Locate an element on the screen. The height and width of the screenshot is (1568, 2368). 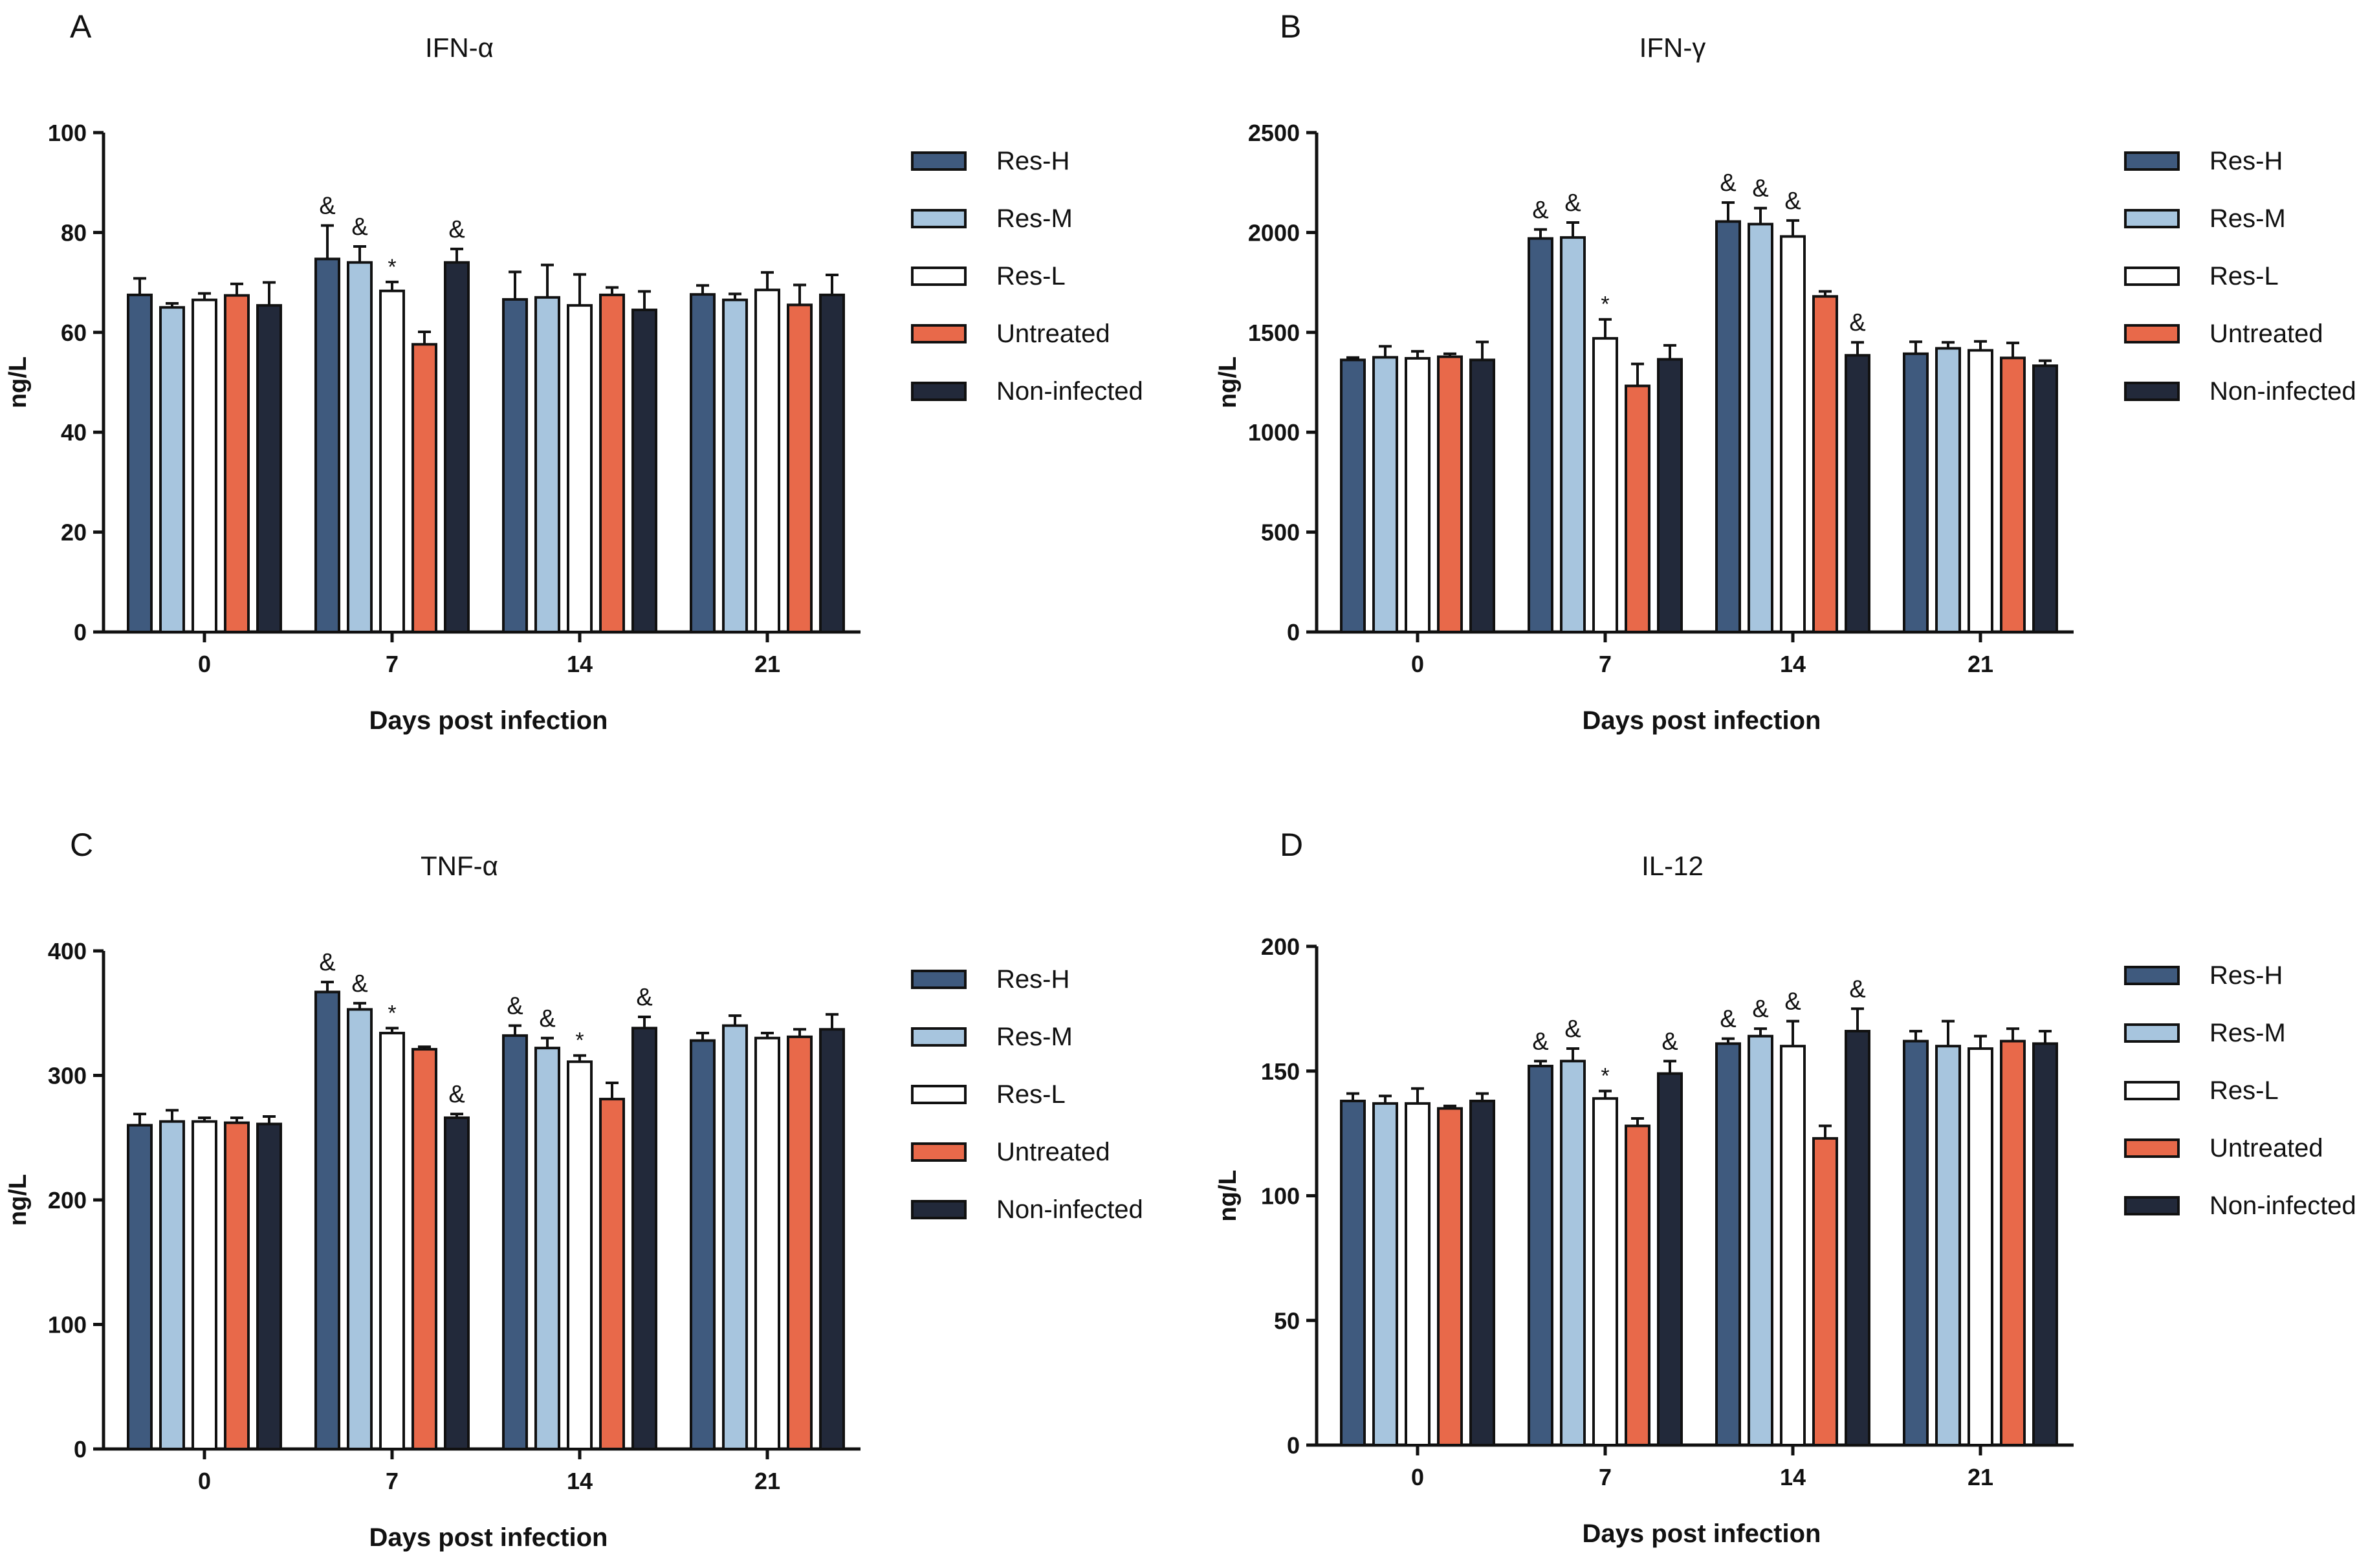
chart-title: IL-12 is located at coordinates (1672, 866).